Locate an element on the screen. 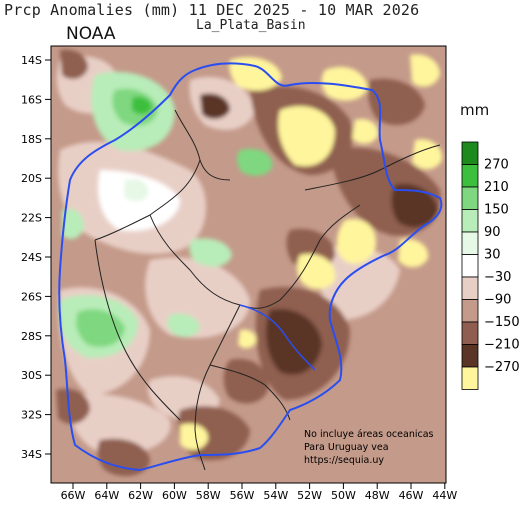  note-line-3: https://sequia.uy is located at coordinates (344, 460).